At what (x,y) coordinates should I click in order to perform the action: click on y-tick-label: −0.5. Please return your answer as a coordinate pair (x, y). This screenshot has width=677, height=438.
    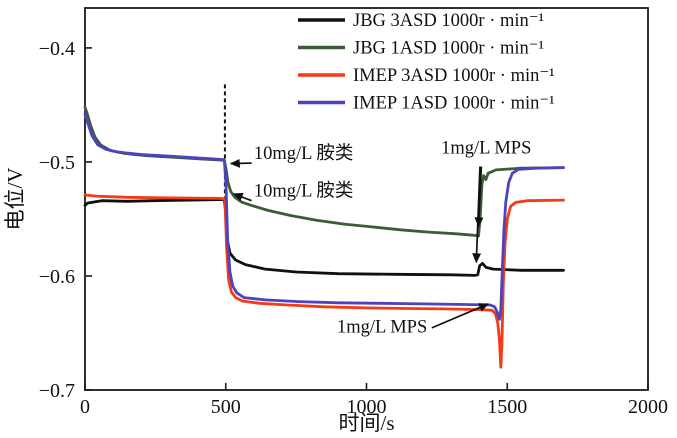
    Looking at the image, I should click on (57, 163).